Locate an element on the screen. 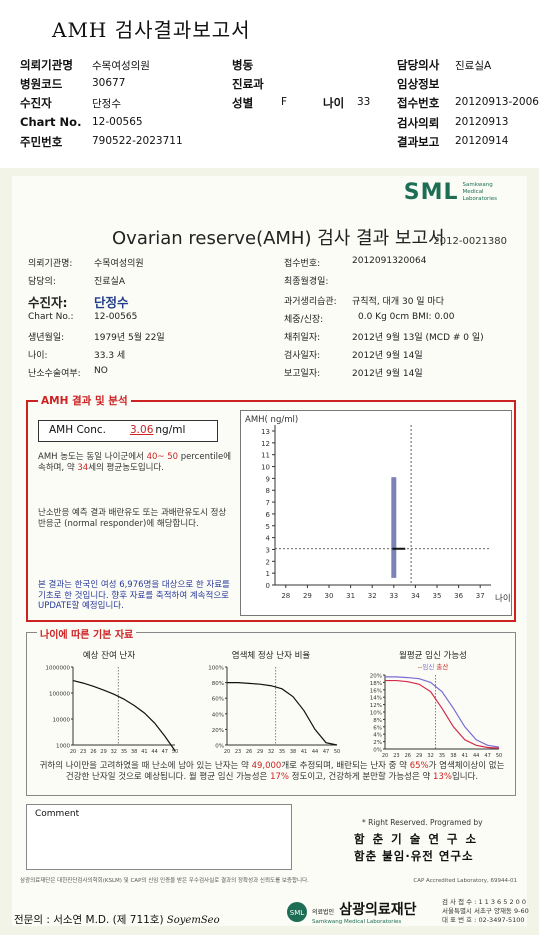 This screenshot has height=935, width=539. mini1-ytick-label: 100000 is located at coordinates (59, 695).